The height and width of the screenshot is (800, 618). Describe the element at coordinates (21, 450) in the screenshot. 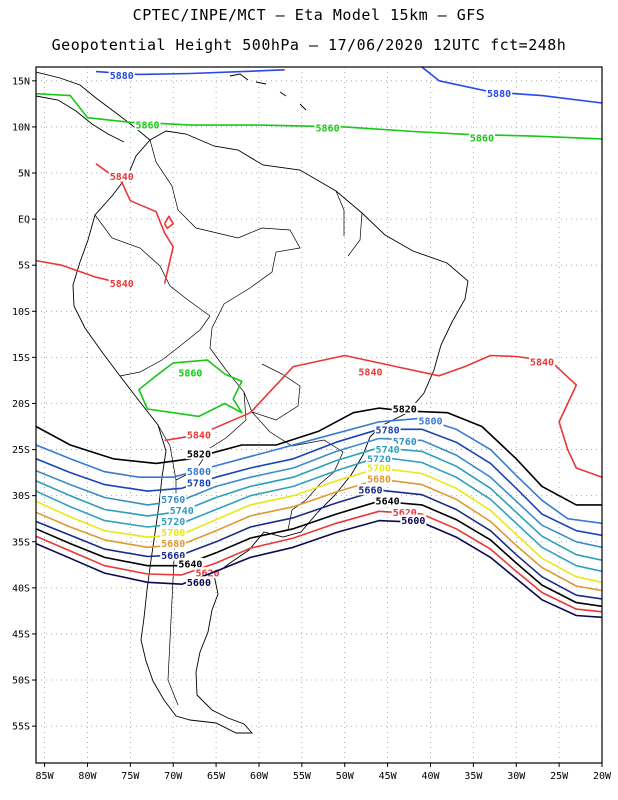

I see `y-tick-label: 25S` at that location.